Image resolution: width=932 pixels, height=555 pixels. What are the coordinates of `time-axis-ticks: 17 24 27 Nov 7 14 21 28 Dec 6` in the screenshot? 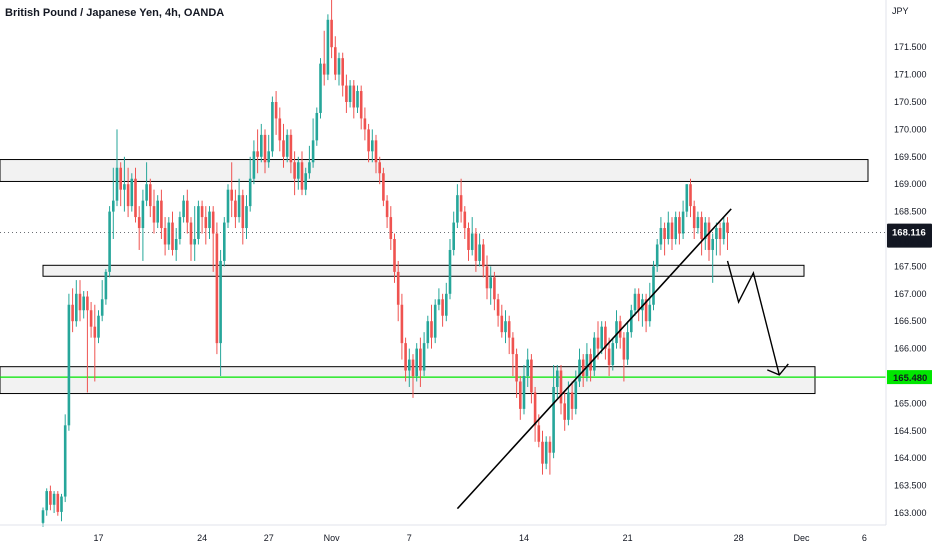 It's located at (479, 538).